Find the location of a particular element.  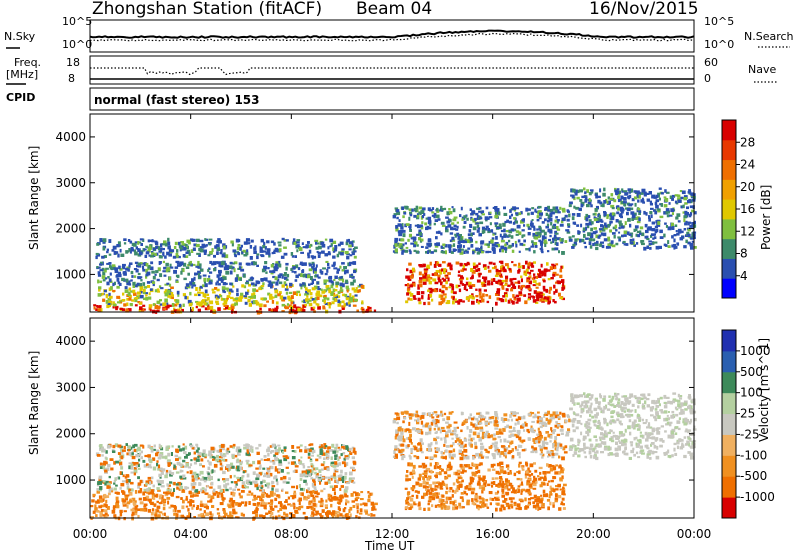

freq-label-1: Freq. is located at coordinates (27, 62).